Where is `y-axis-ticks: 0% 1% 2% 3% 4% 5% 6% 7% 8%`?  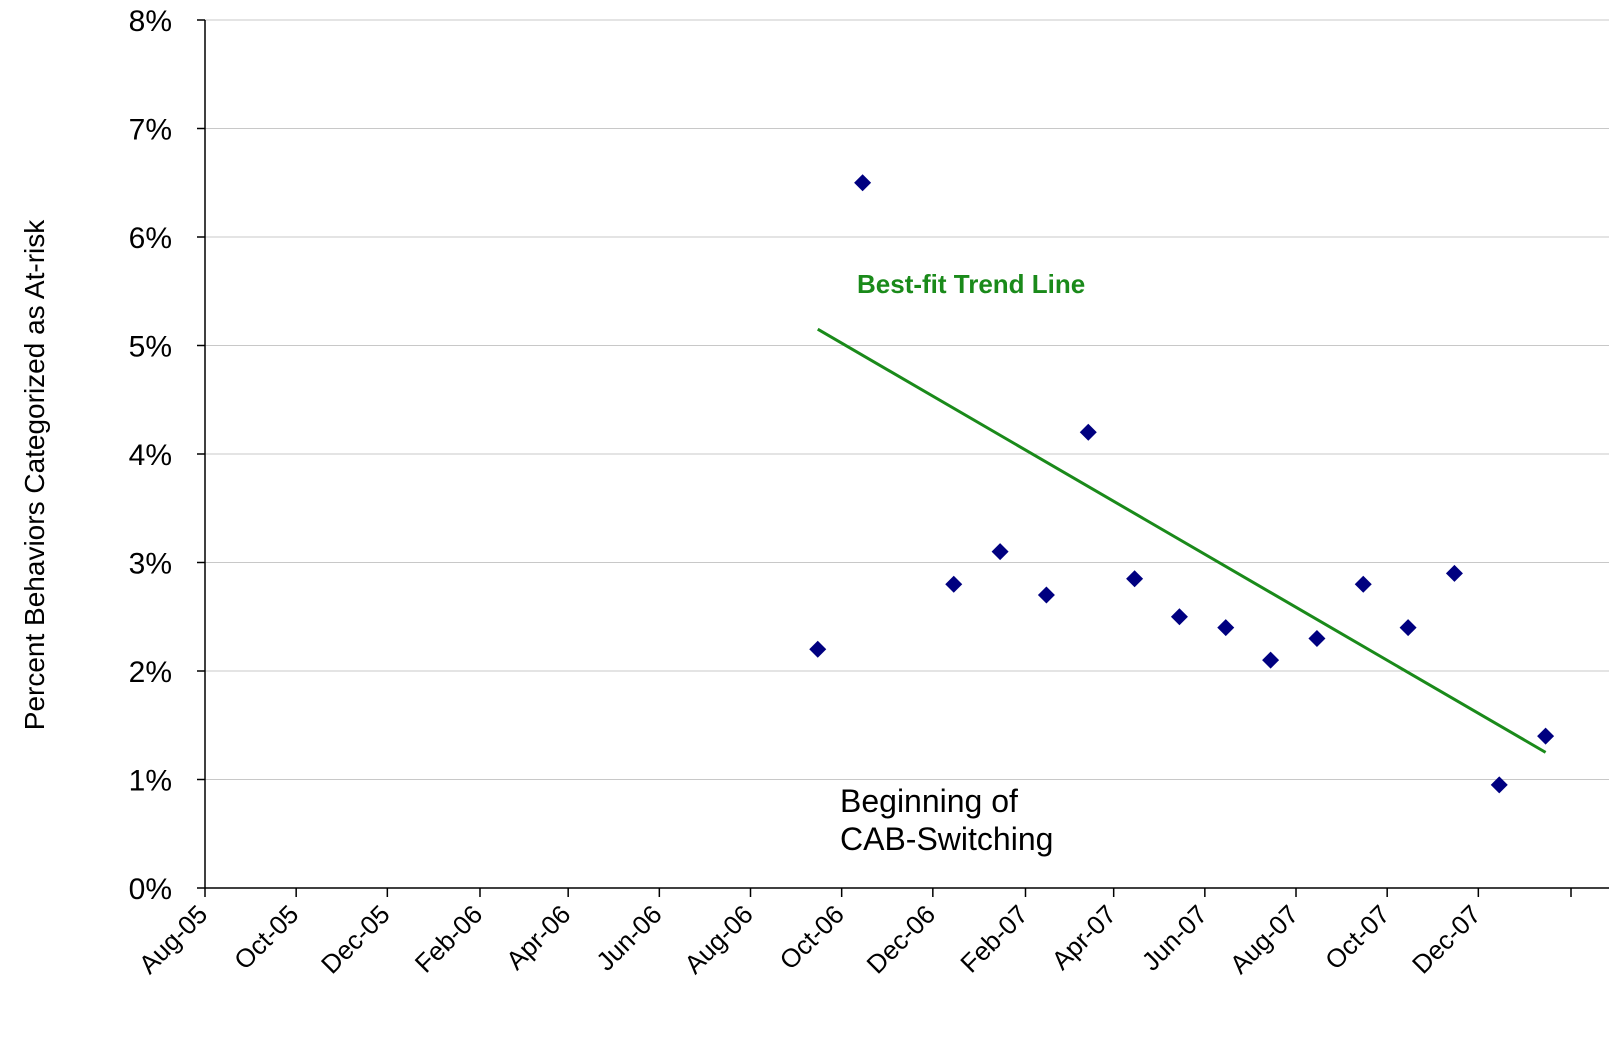 y-axis-ticks: 0% 1% 2% 3% 4% 5% 6% 7% 8% is located at coordinates (167, 455).